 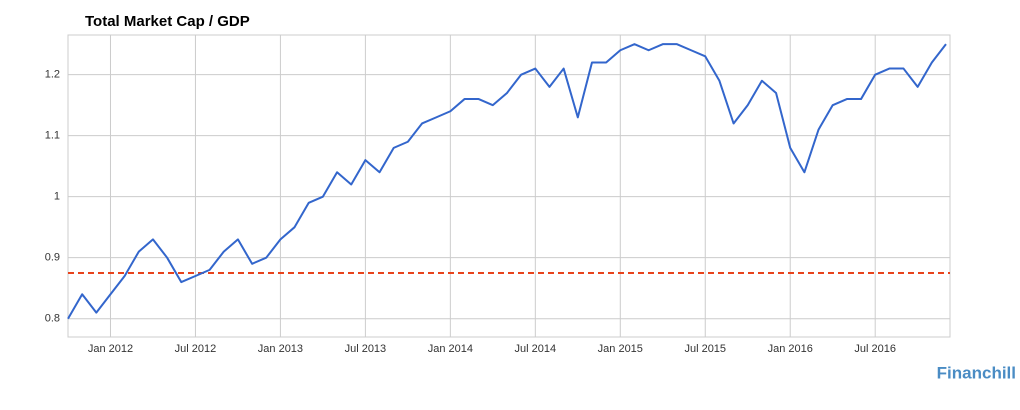 What do you see at coordinates (110, 349) in the screenshot?
I see `x-tick-label: Jan 2012` at bounding box center [110, 349].